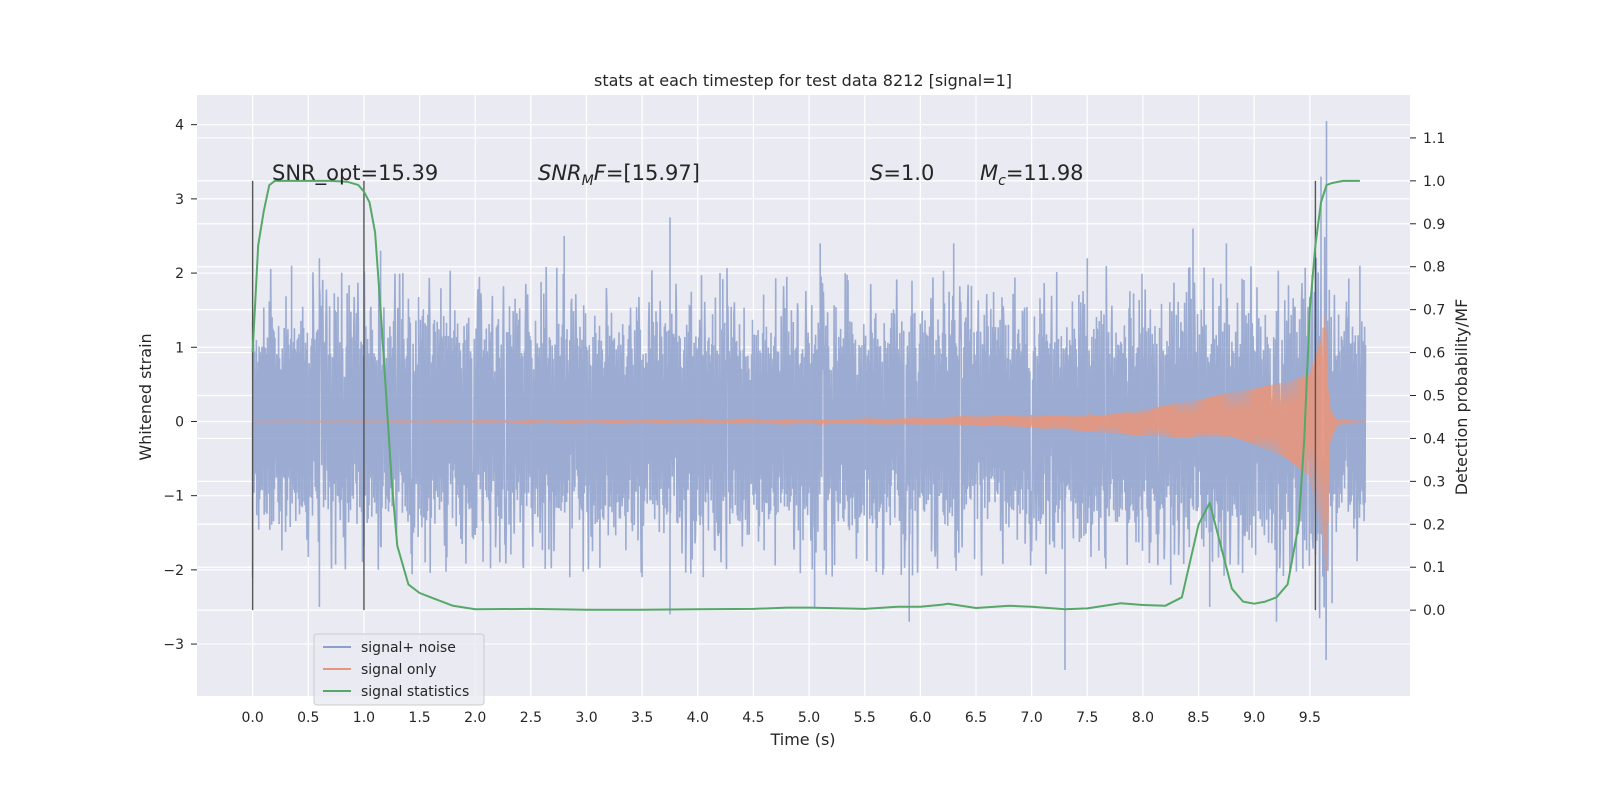  What do you see at coordinates (173, 645) in the screenshot?
I see `y-tick-label-minus-3: −3` at bounding box center [173, 645].